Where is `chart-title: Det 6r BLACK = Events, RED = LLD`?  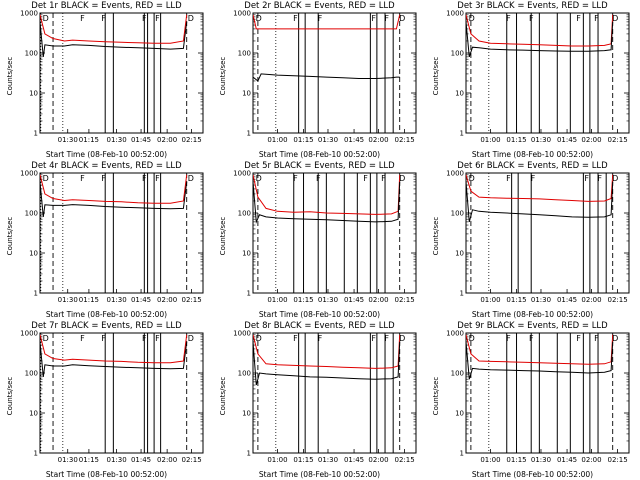
chart-title: Det 6r BLACK = Events, RED = LLD is located at coordinates (532, 166).